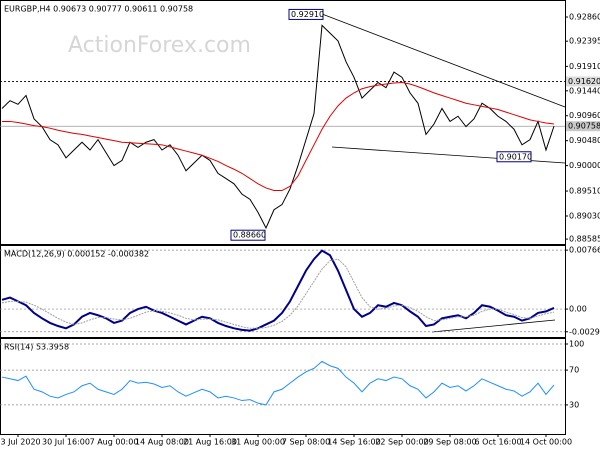  Describe the element at coordinates (584, 250) in the screenshot. I see `y-tick-label: 0.007663` at that location.